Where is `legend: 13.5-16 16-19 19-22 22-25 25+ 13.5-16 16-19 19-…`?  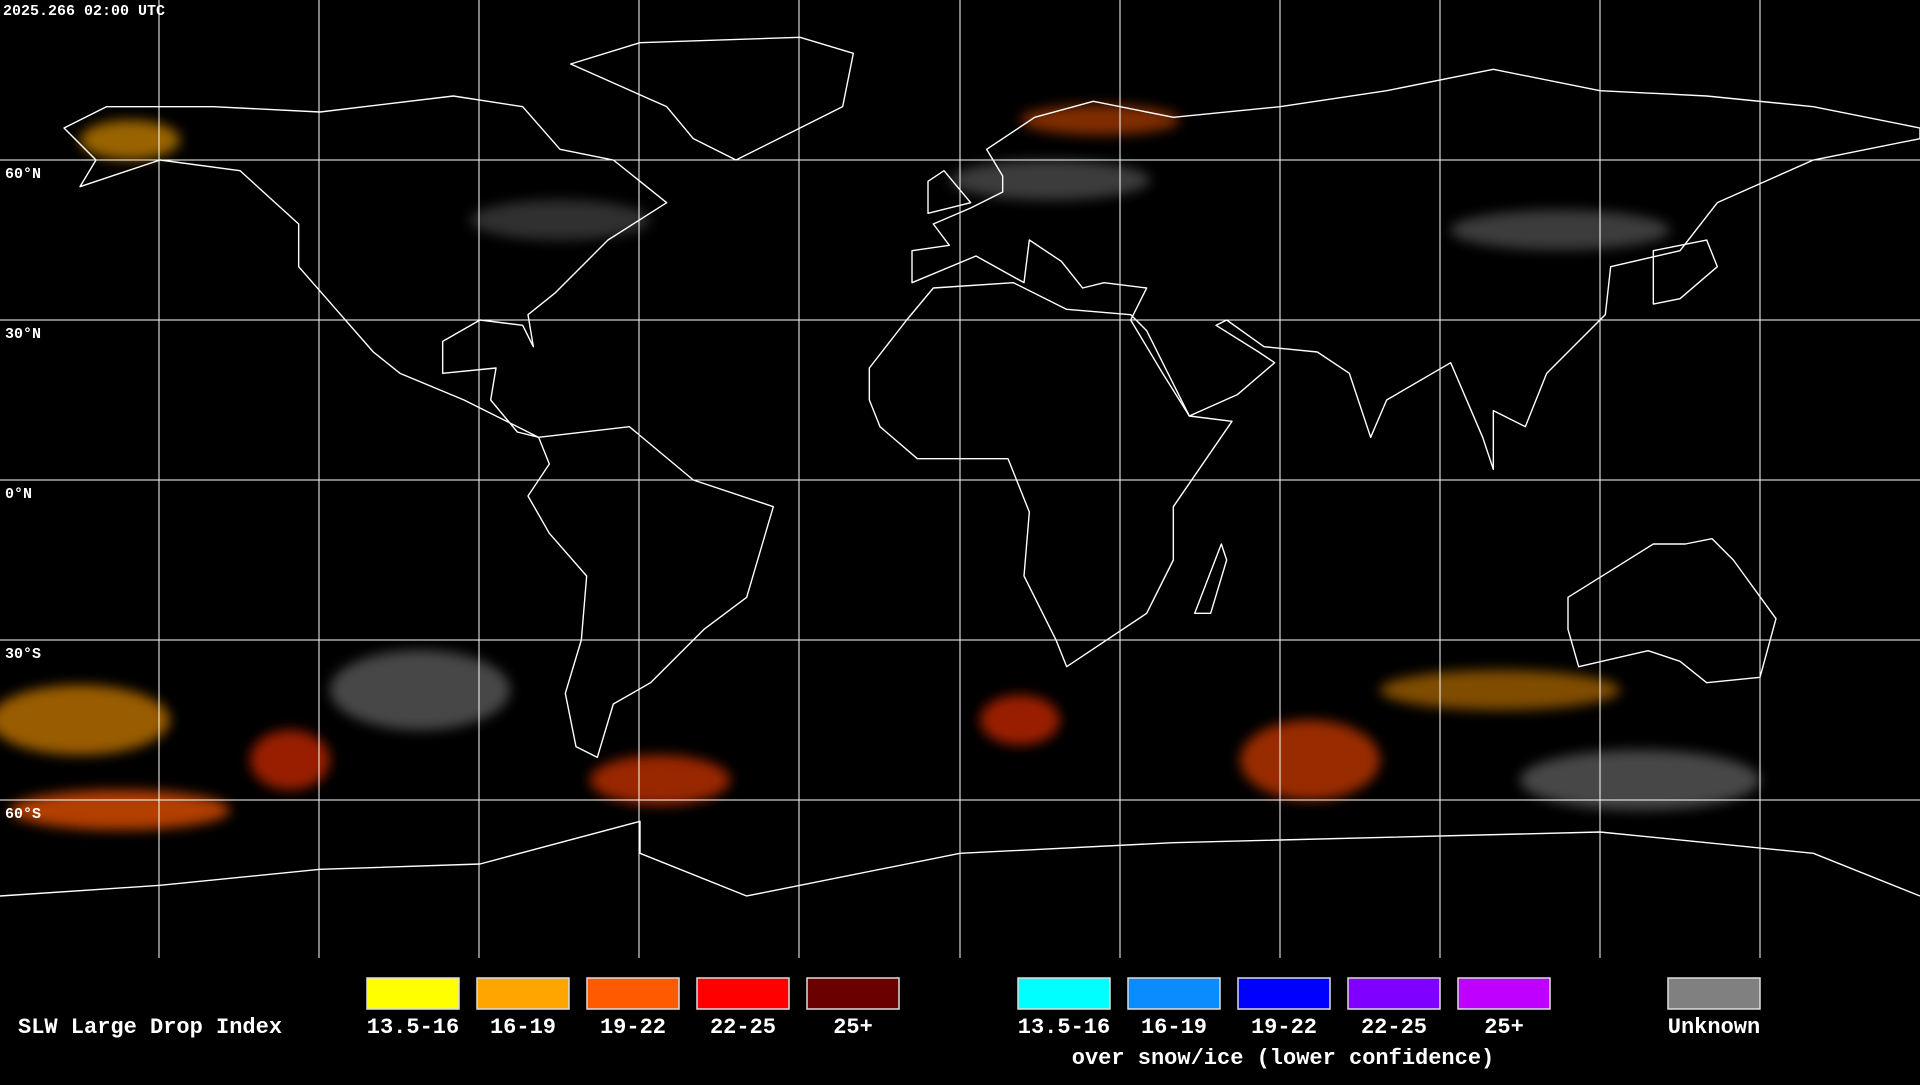 legend: 13.5-16 16-19 19-22 22-25 25+ 13.5-16 16-19 19-… is located at coordinates (1063, 1008).